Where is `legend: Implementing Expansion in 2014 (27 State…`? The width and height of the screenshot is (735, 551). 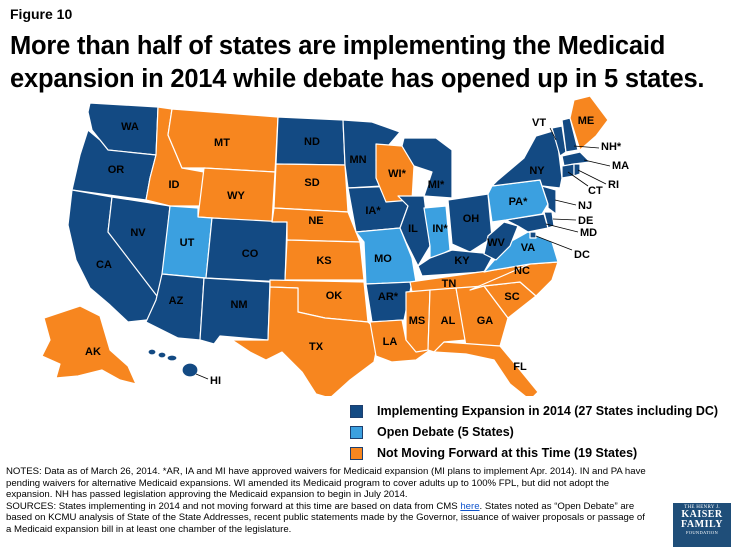
legend: Implementing Expansion in 2014 (27 State… is located at coordinates (534, 433).